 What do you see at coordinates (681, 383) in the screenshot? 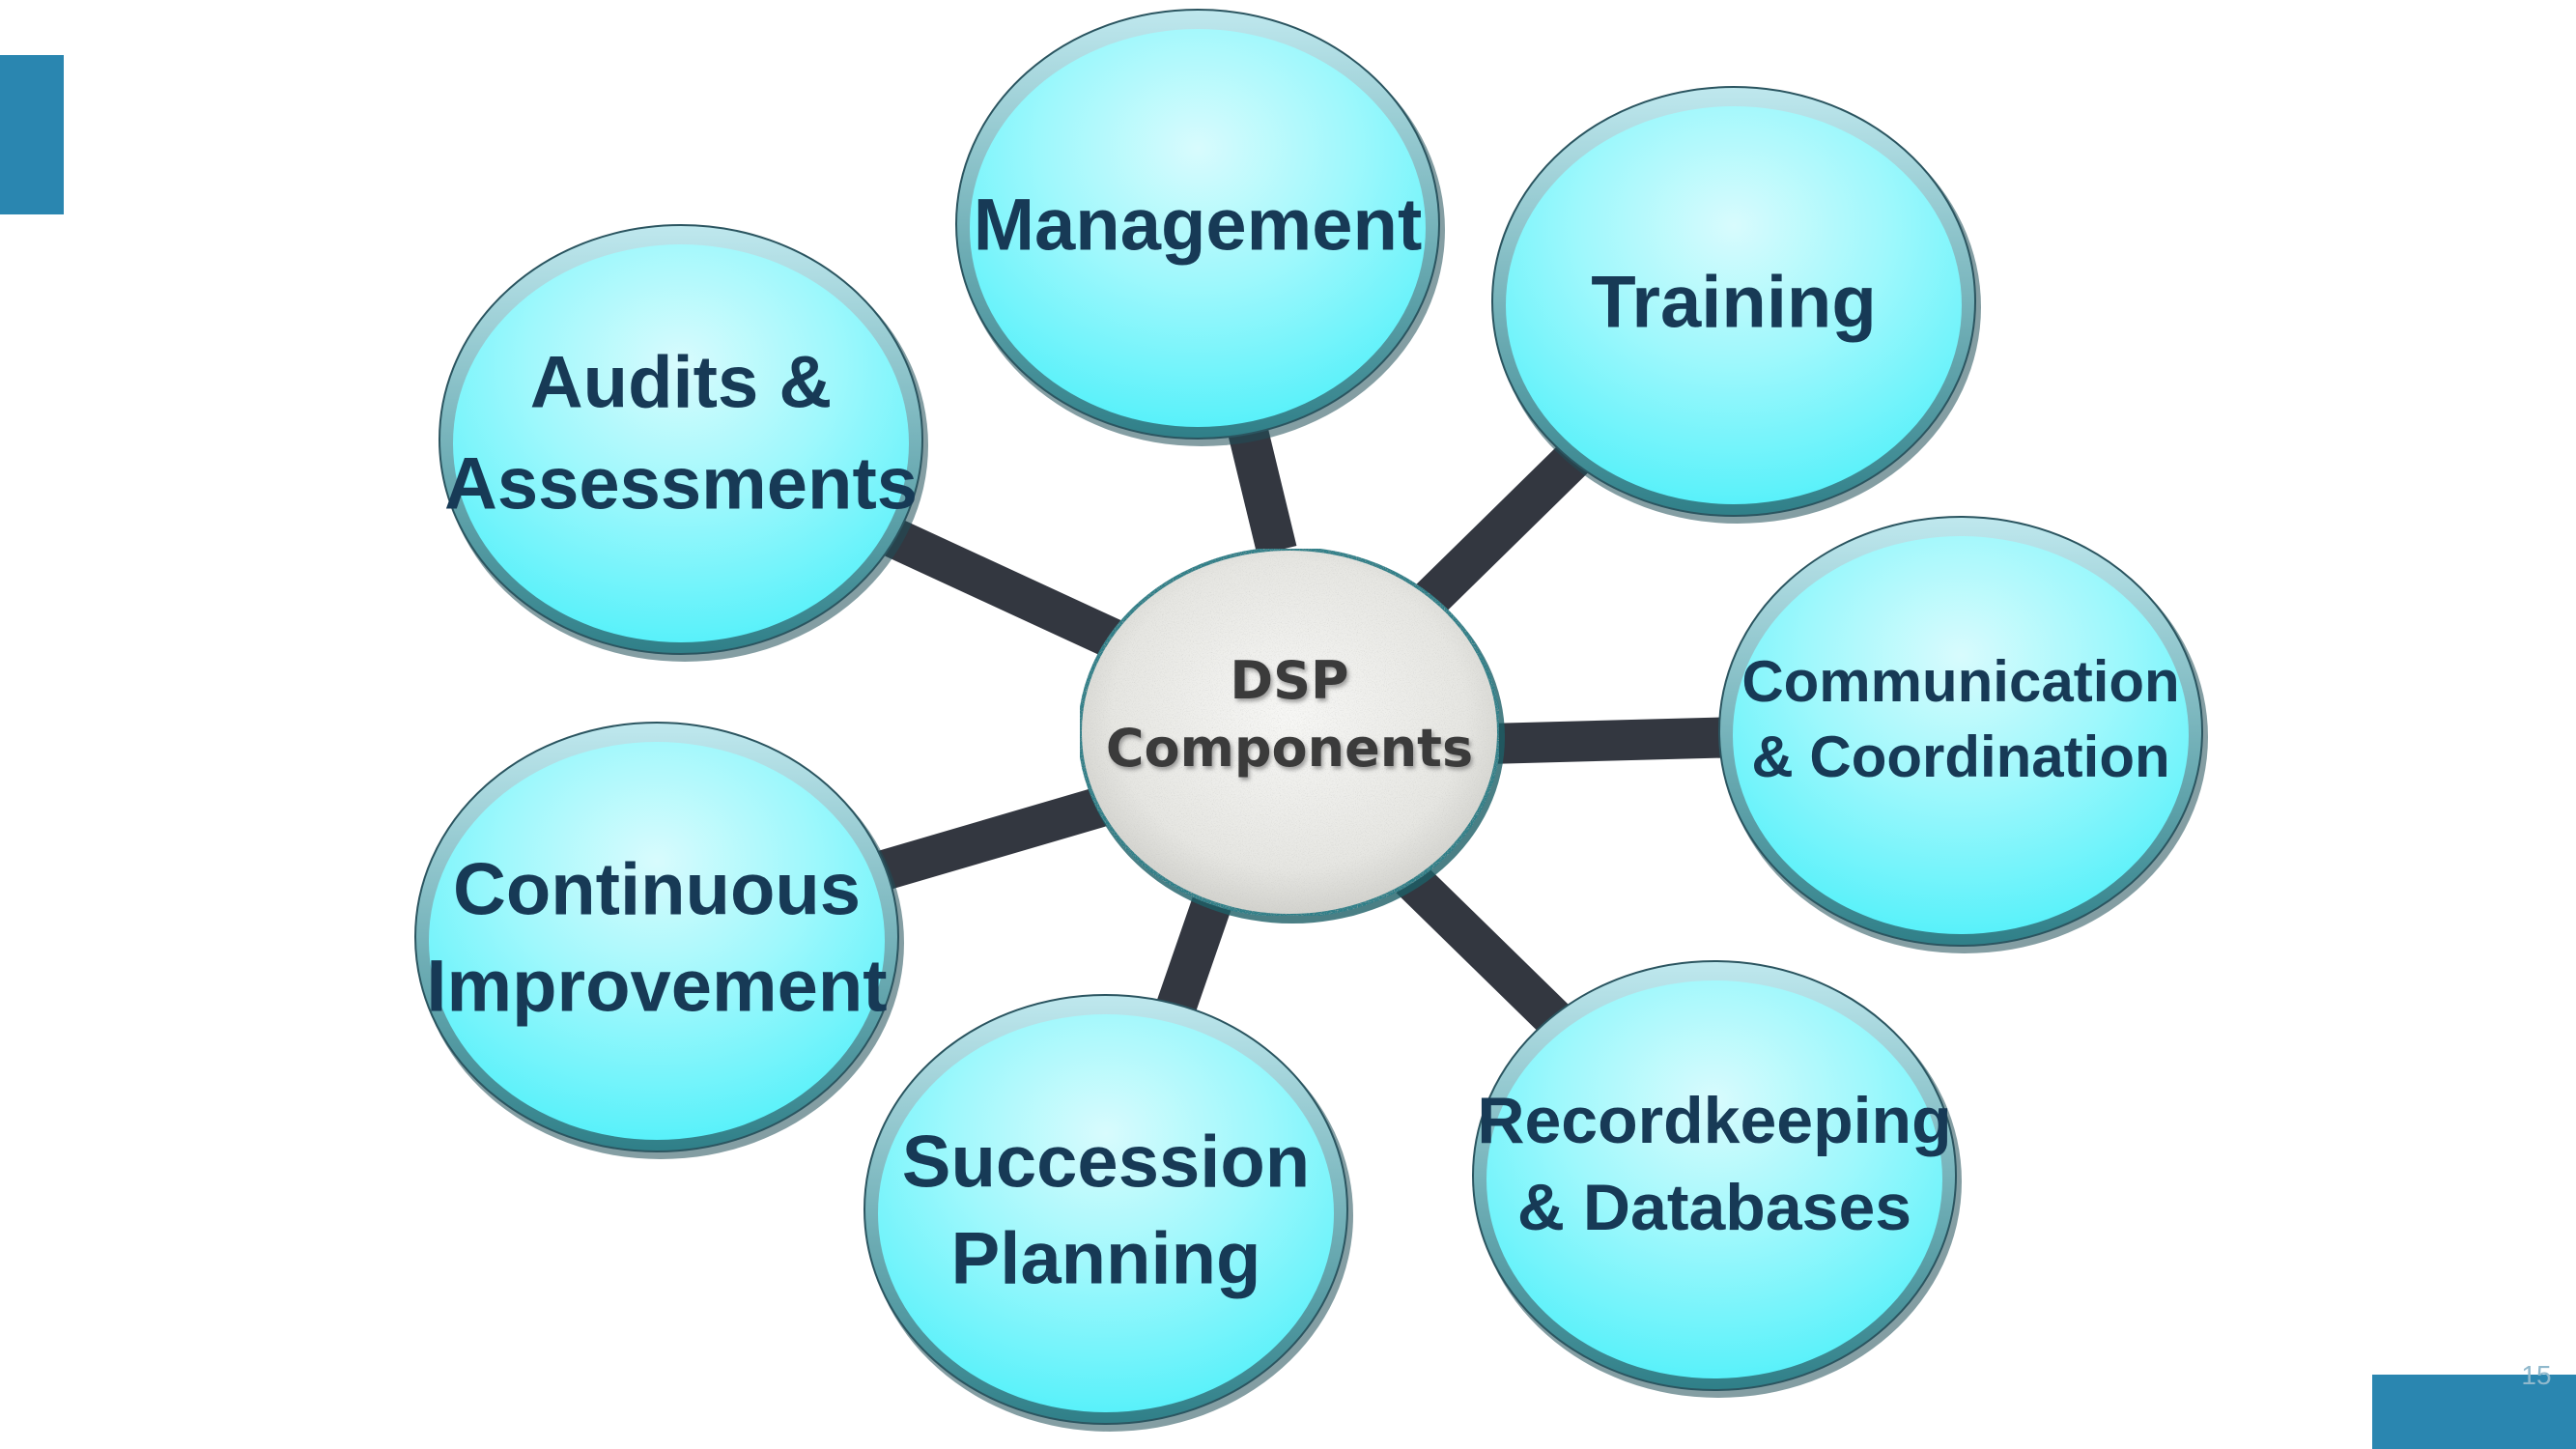
I see `node-audits-label-0: Audits &` at bounding box center [681, 383].